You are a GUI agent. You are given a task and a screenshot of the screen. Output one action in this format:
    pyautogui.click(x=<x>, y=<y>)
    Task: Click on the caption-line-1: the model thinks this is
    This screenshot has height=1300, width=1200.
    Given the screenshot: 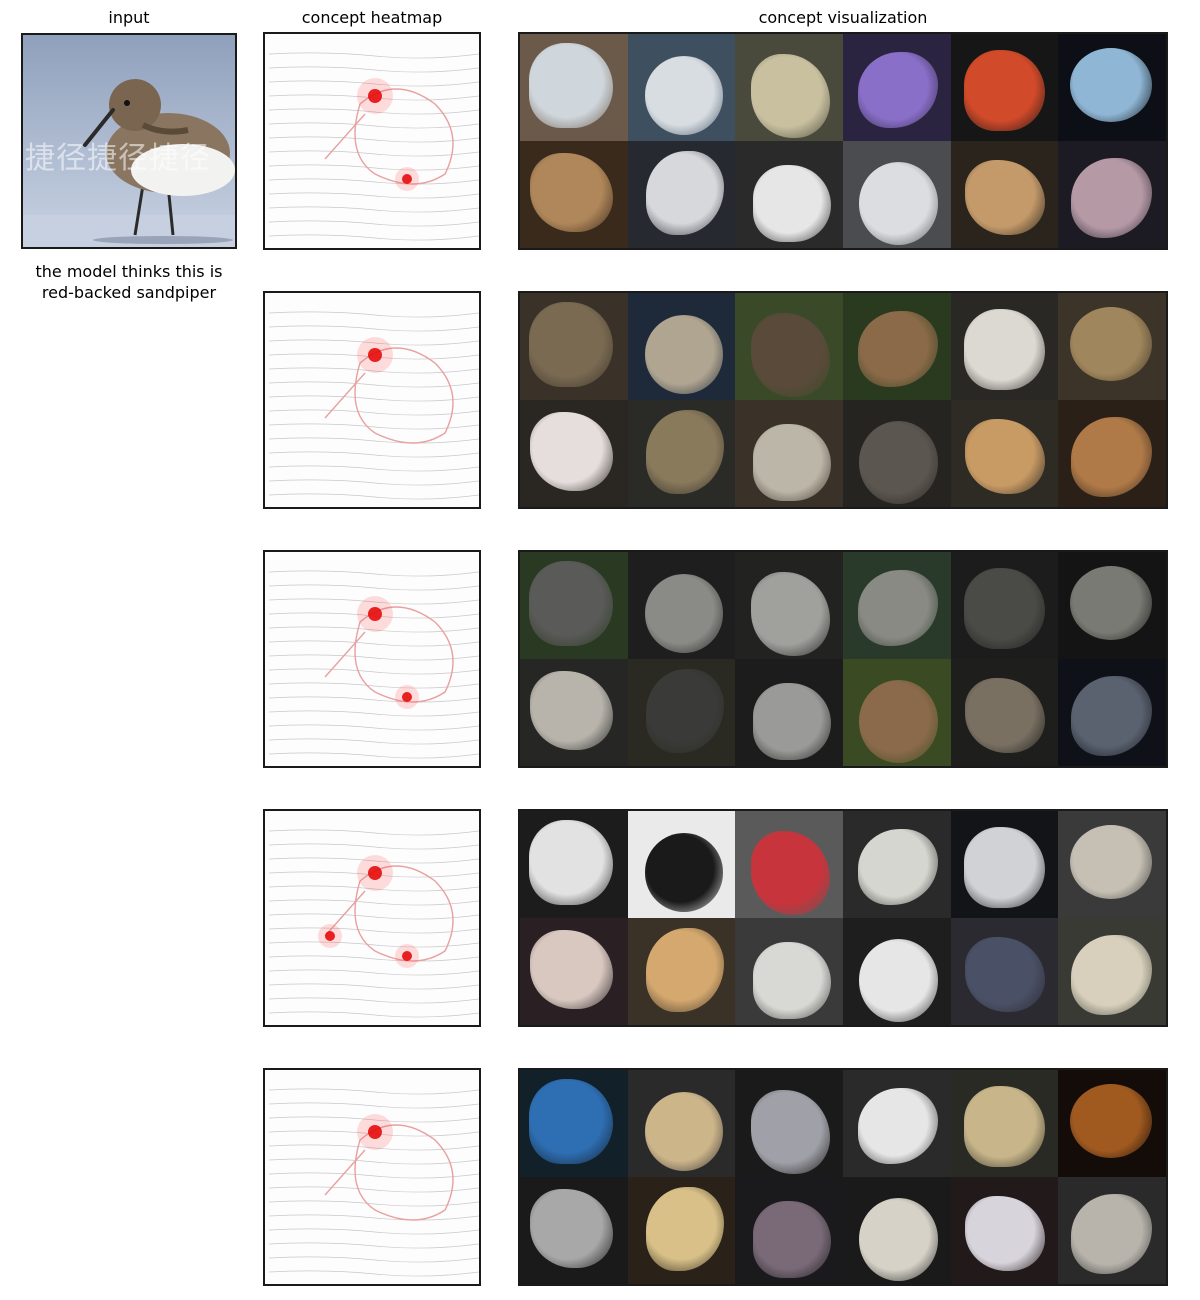 What is the action you would take?
    pyautogui.click(x=129, y=271)
    